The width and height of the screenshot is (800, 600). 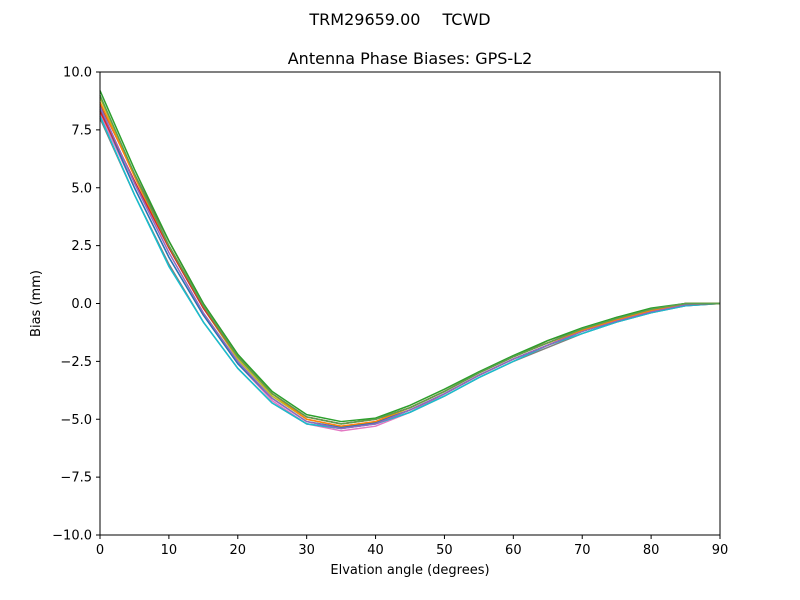 What do you see at coordinates (365, 19) in the screenshot?
I see `antenna-model-label: TRM29659.00` at bounding box center [365, 19].